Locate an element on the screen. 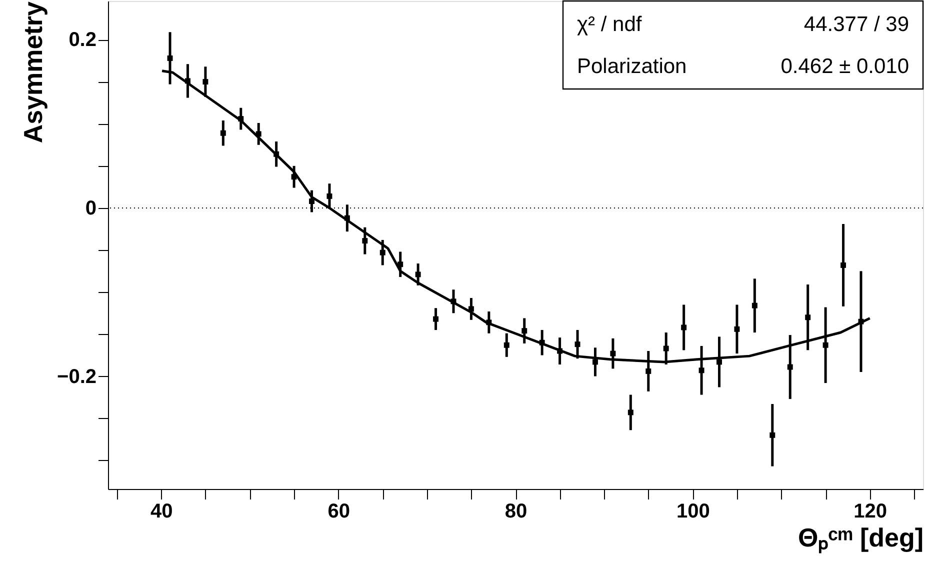 The width and height of the screenshot is (929, 569). annotation: Polarization is located at coordinates (632, 66).